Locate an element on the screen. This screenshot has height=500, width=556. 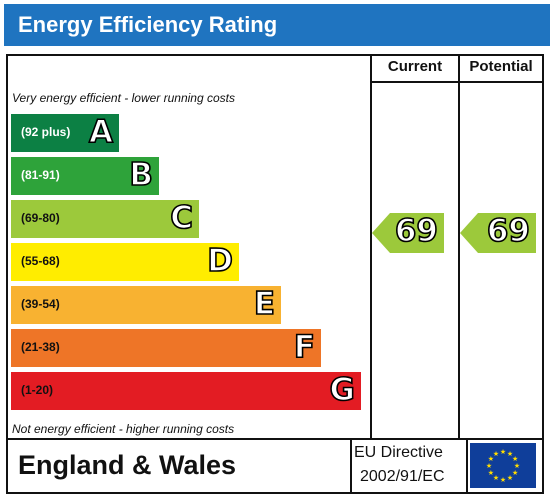
band-letter: E is located at coordinates (264, 304).